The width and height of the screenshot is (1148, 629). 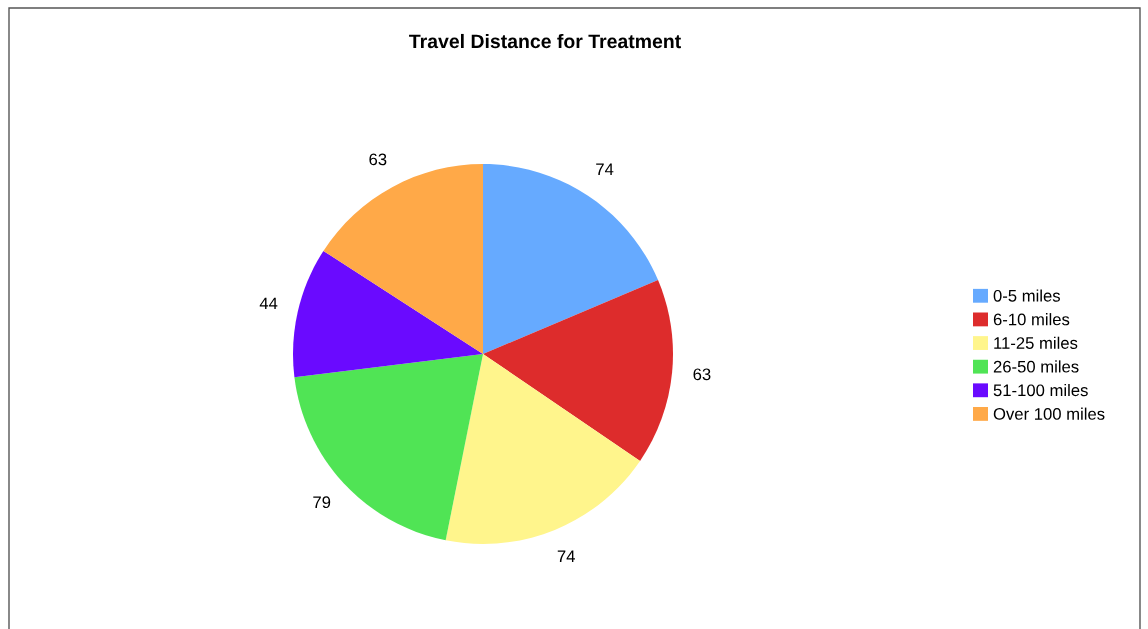 What do you see at coordinates (322, 502) in the screenshot?
I see `data-label: 79` at bounding box center [322, 502].